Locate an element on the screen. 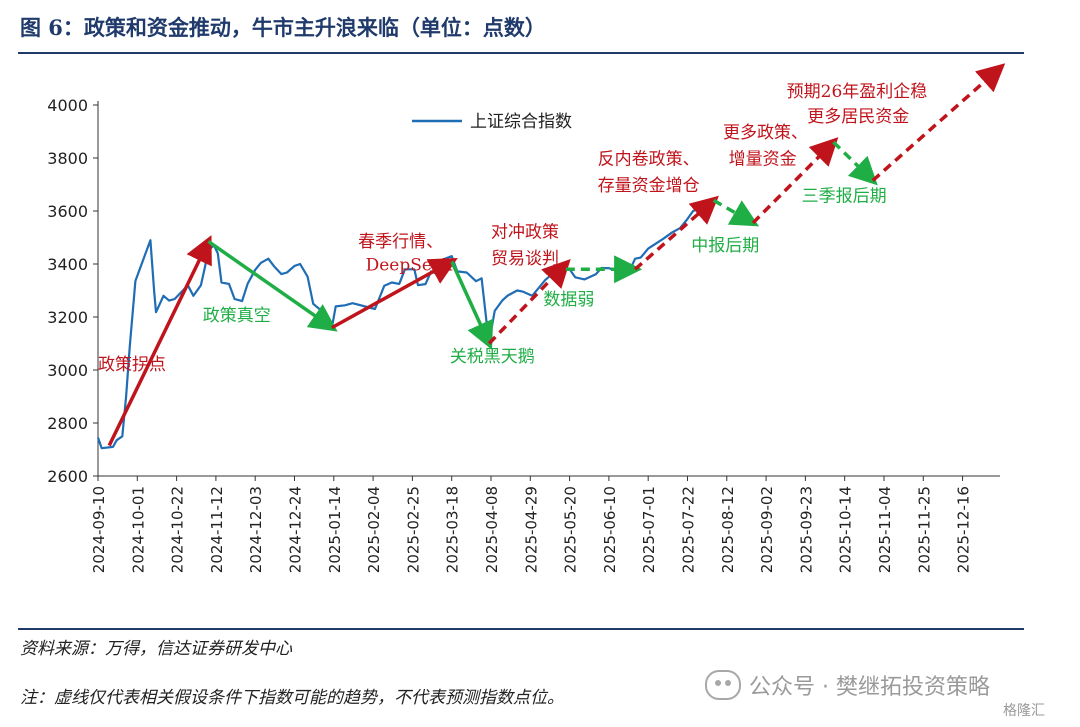  source-note: 资料来源：万得，信达证券研发中心 is located at coordinates (156, 649).